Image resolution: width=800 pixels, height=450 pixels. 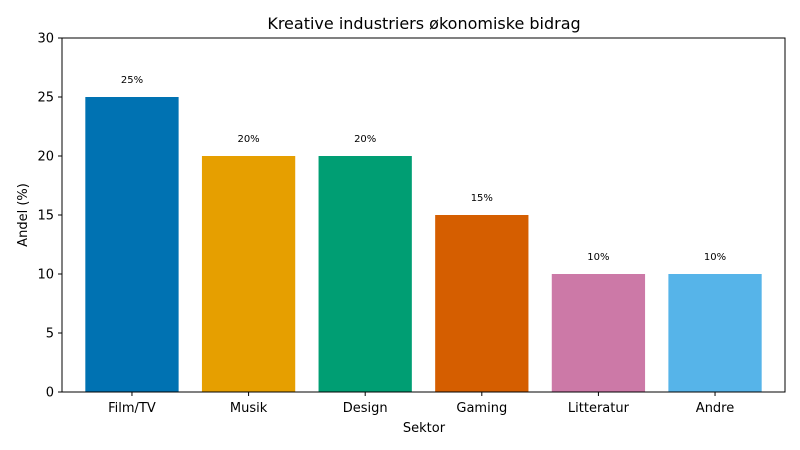 I want to click on chart-title: Kreative industriers økonomiske bidrag, so click(x=423, y=23).